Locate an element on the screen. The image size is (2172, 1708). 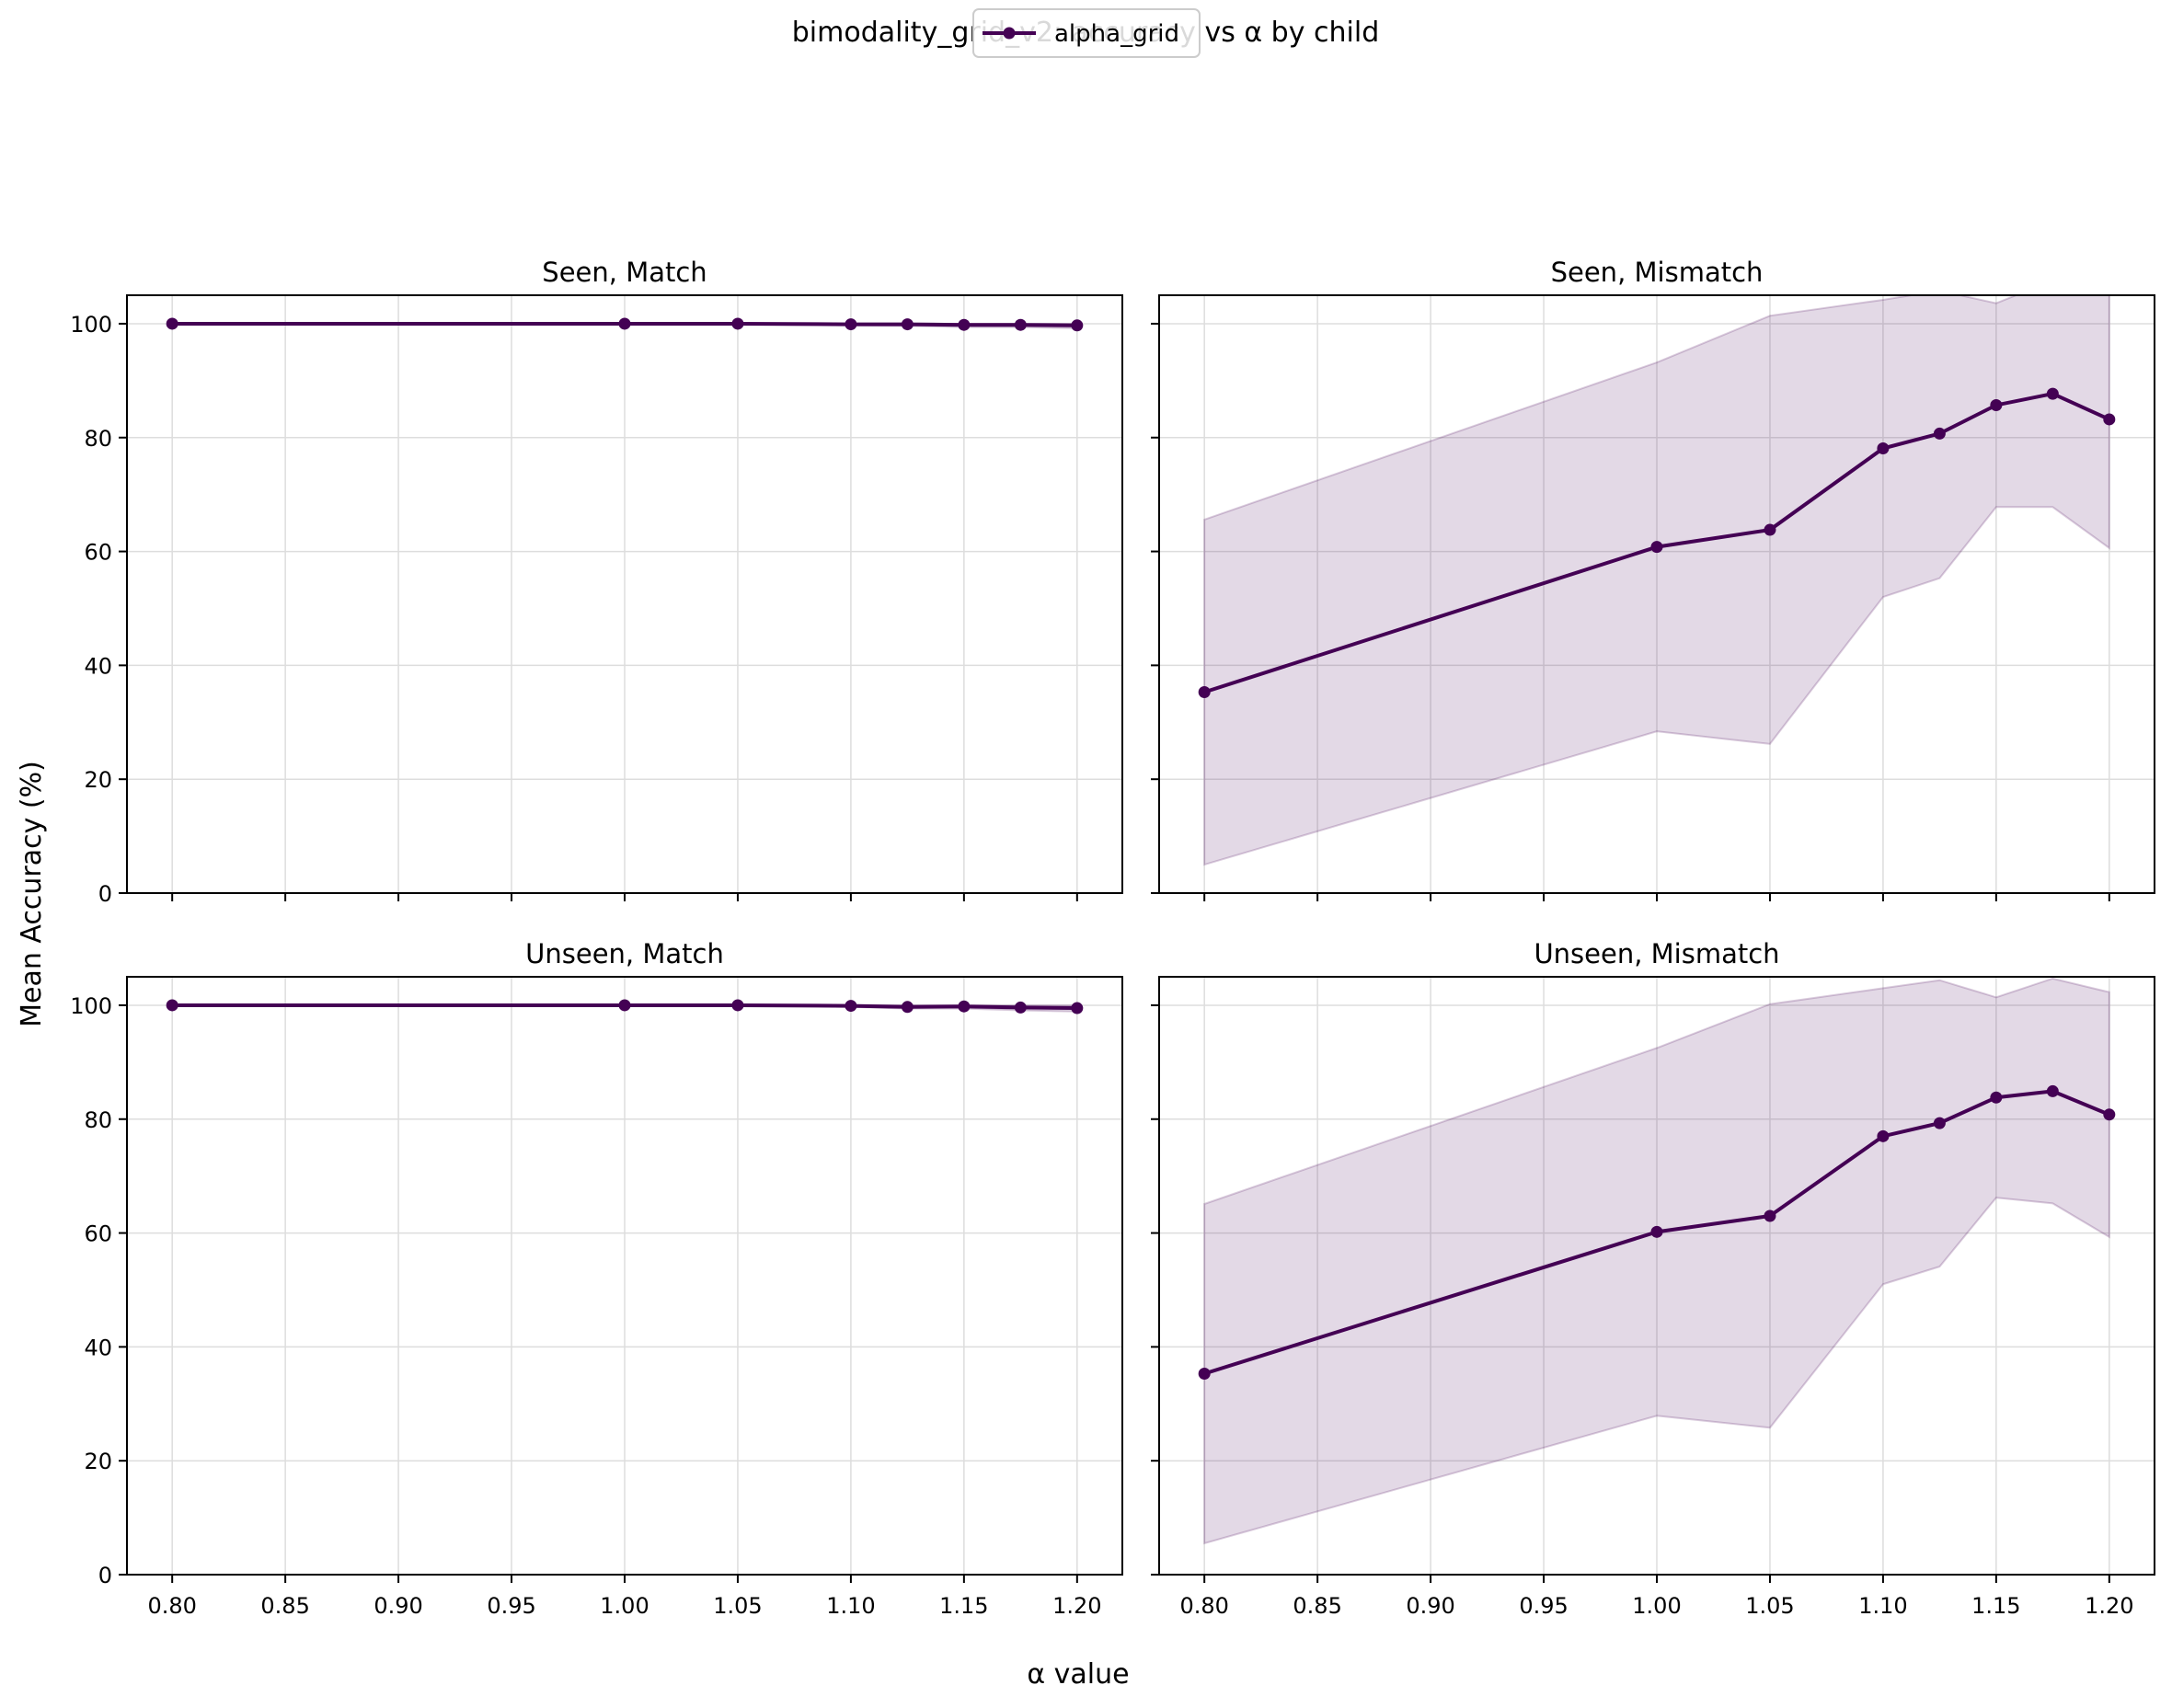
subplot-title: Unseen, Mismatch is located at coordinates (1656, 953).